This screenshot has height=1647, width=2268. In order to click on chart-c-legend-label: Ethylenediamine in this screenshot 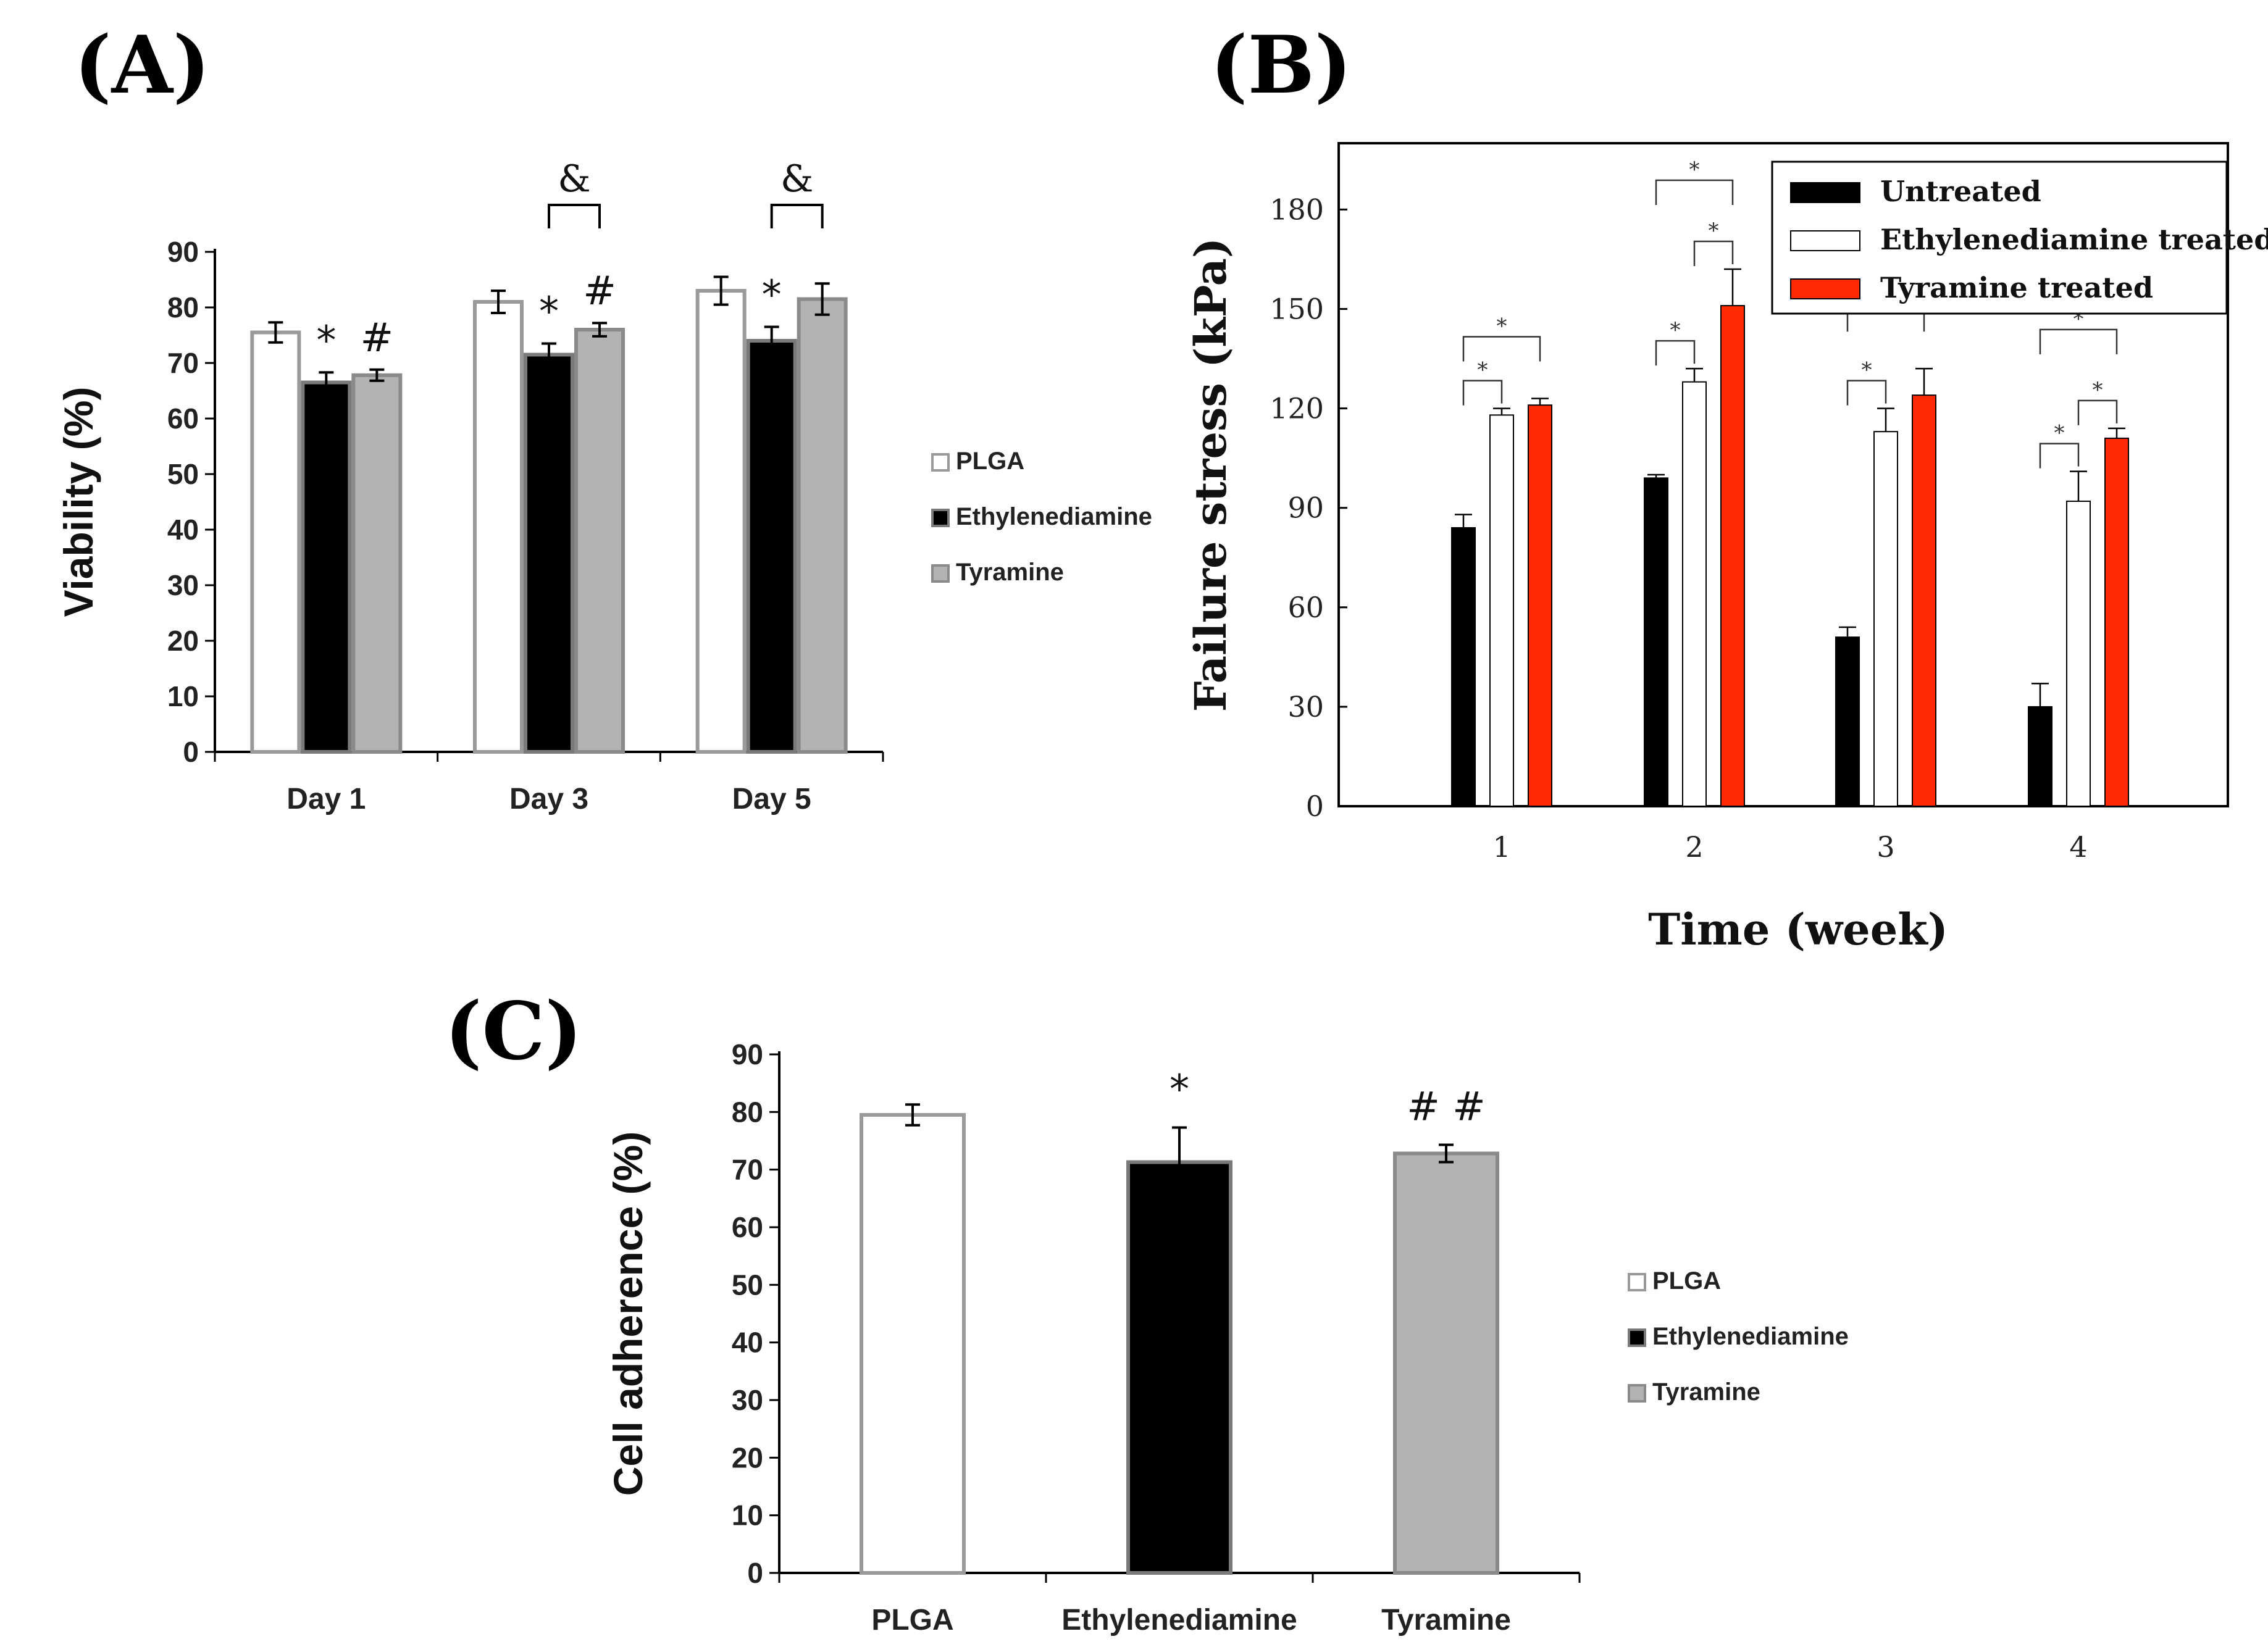, I will do `click(1750, 1336)`.